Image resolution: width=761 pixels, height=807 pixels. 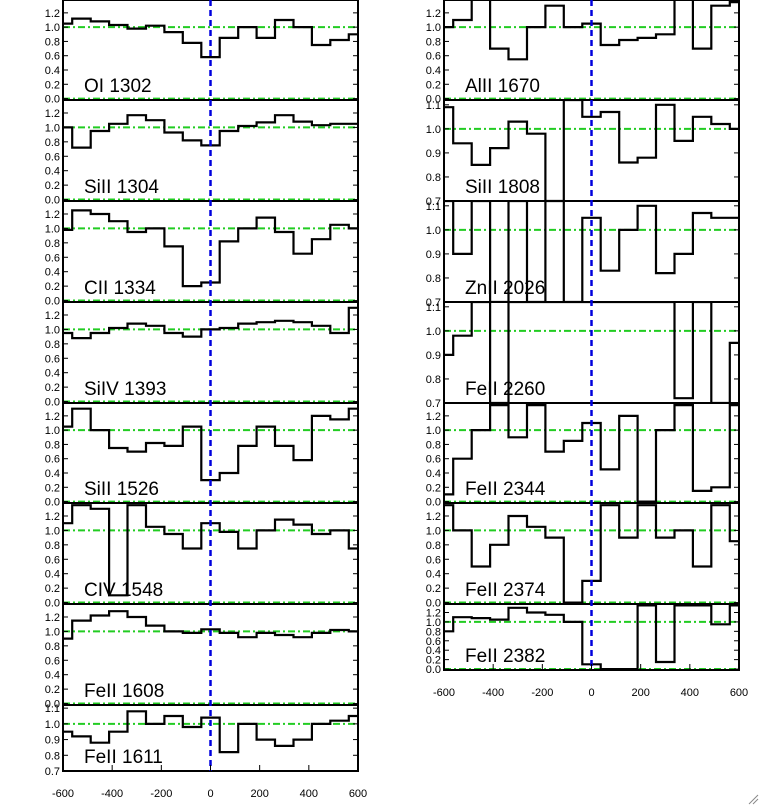 I want to click on left-x-axis: -600 -400 -200 0 200 400 600, so click(x=209, y=782).